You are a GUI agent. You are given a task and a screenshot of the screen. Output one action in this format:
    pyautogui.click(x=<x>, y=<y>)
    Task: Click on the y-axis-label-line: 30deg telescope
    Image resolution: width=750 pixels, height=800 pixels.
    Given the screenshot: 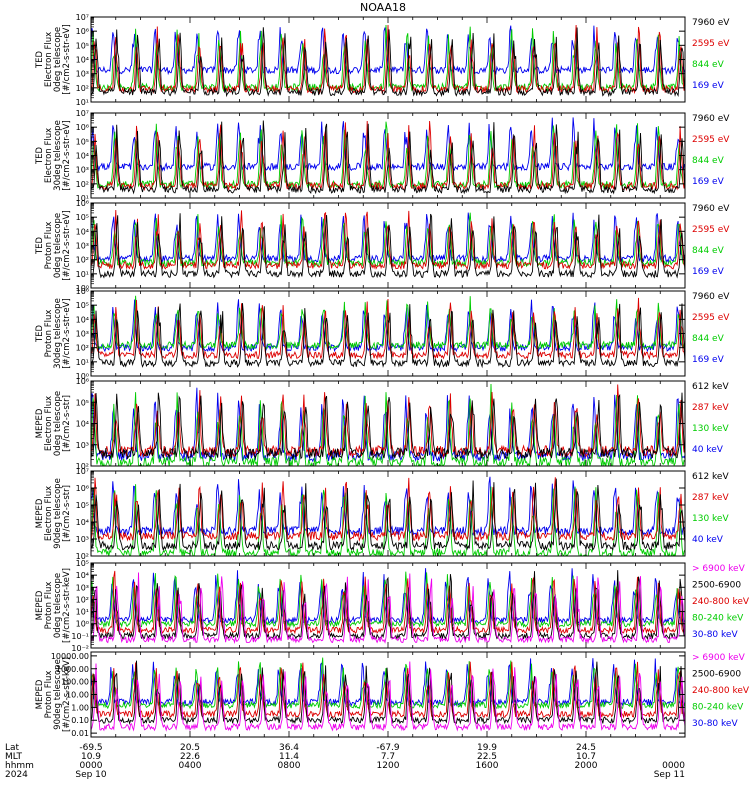 What is the action you would take?
    pyautogui.click(x=58, y=333)
    